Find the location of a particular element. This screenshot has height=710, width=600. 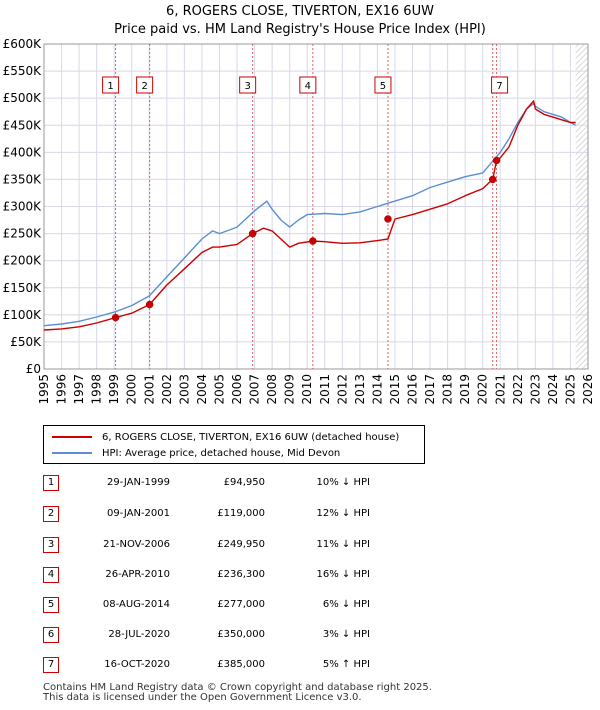

y-tick-label: £200K is located at coordinates (23, 261).